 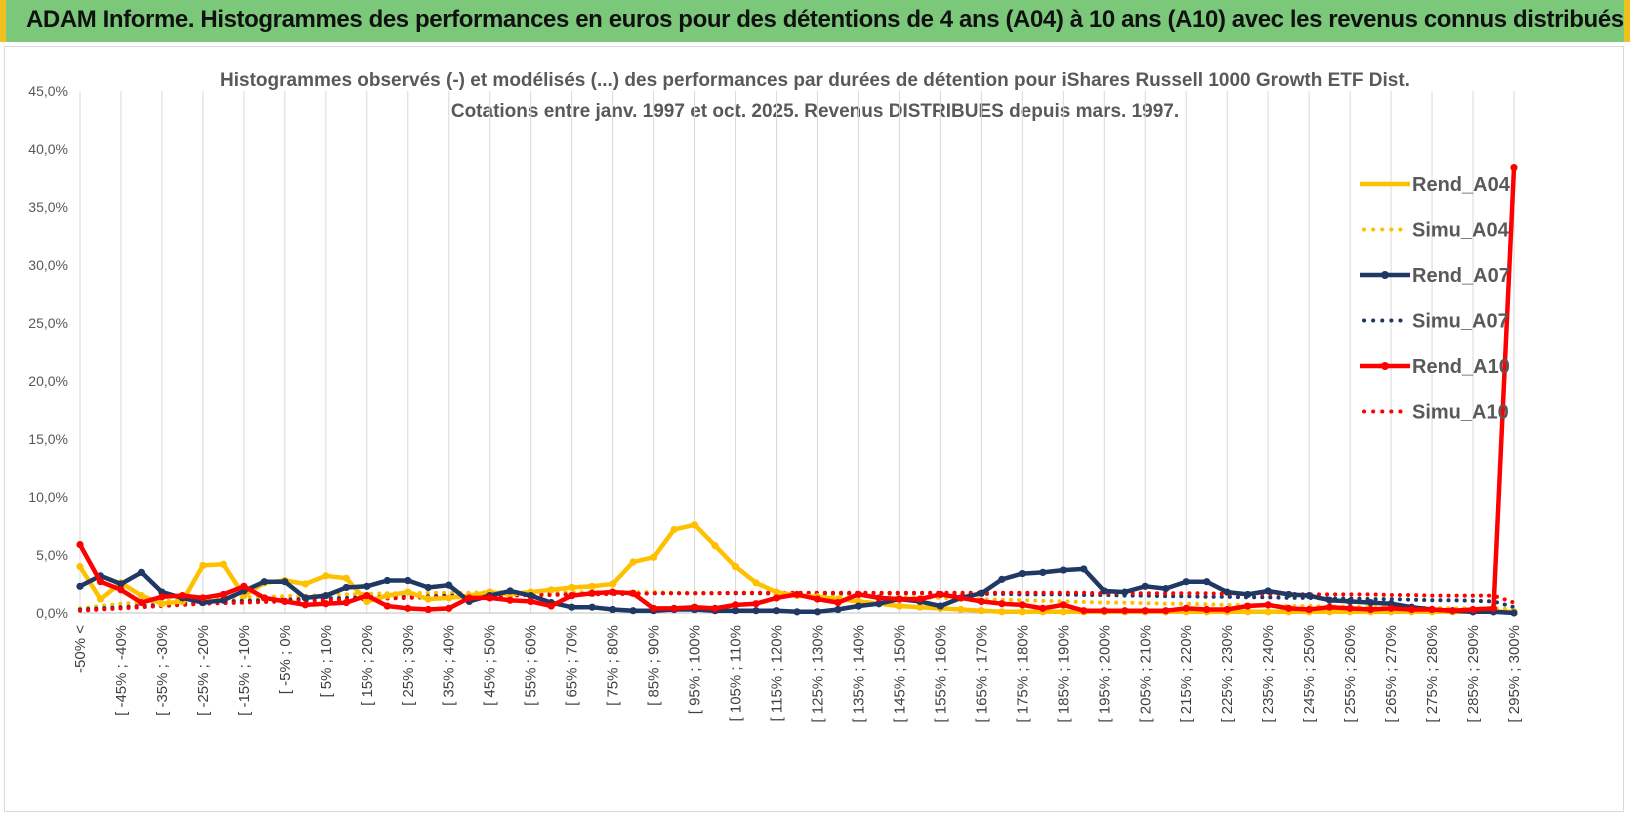 I want to click on y-tick-label: 45,0%, so click(x=48, y=91).